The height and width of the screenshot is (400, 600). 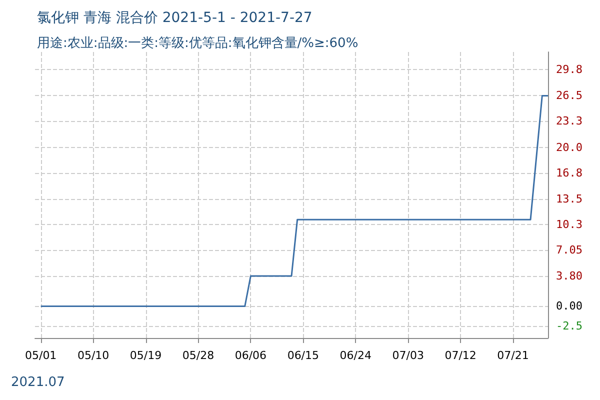 I want to click on y-tick-label: 7.05, so click(x=569, y=250).